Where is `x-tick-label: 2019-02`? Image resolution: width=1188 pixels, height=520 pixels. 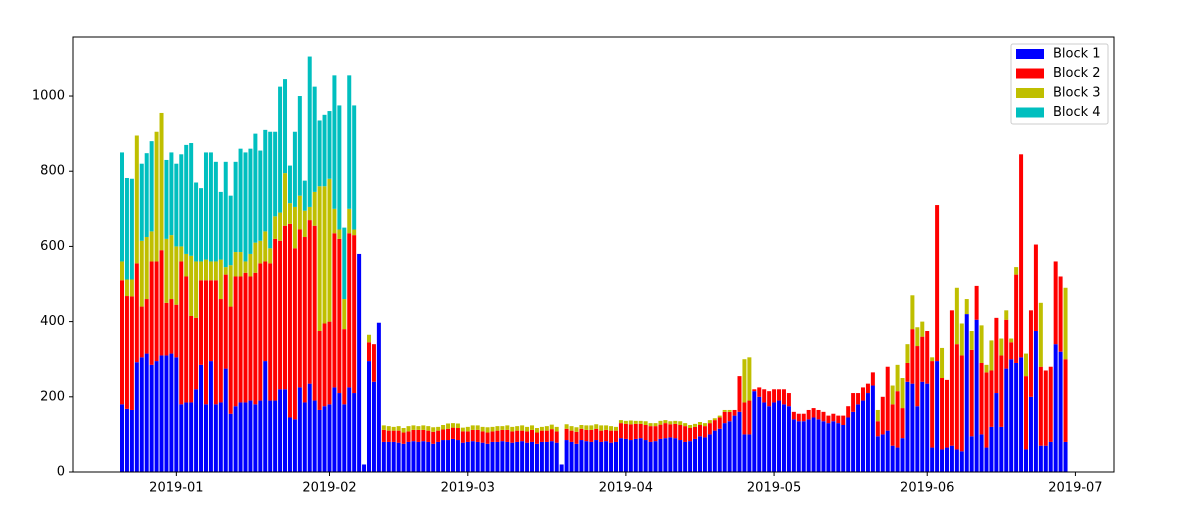 x-tick-label: 2019-02 is located at coordinates (329, 488).